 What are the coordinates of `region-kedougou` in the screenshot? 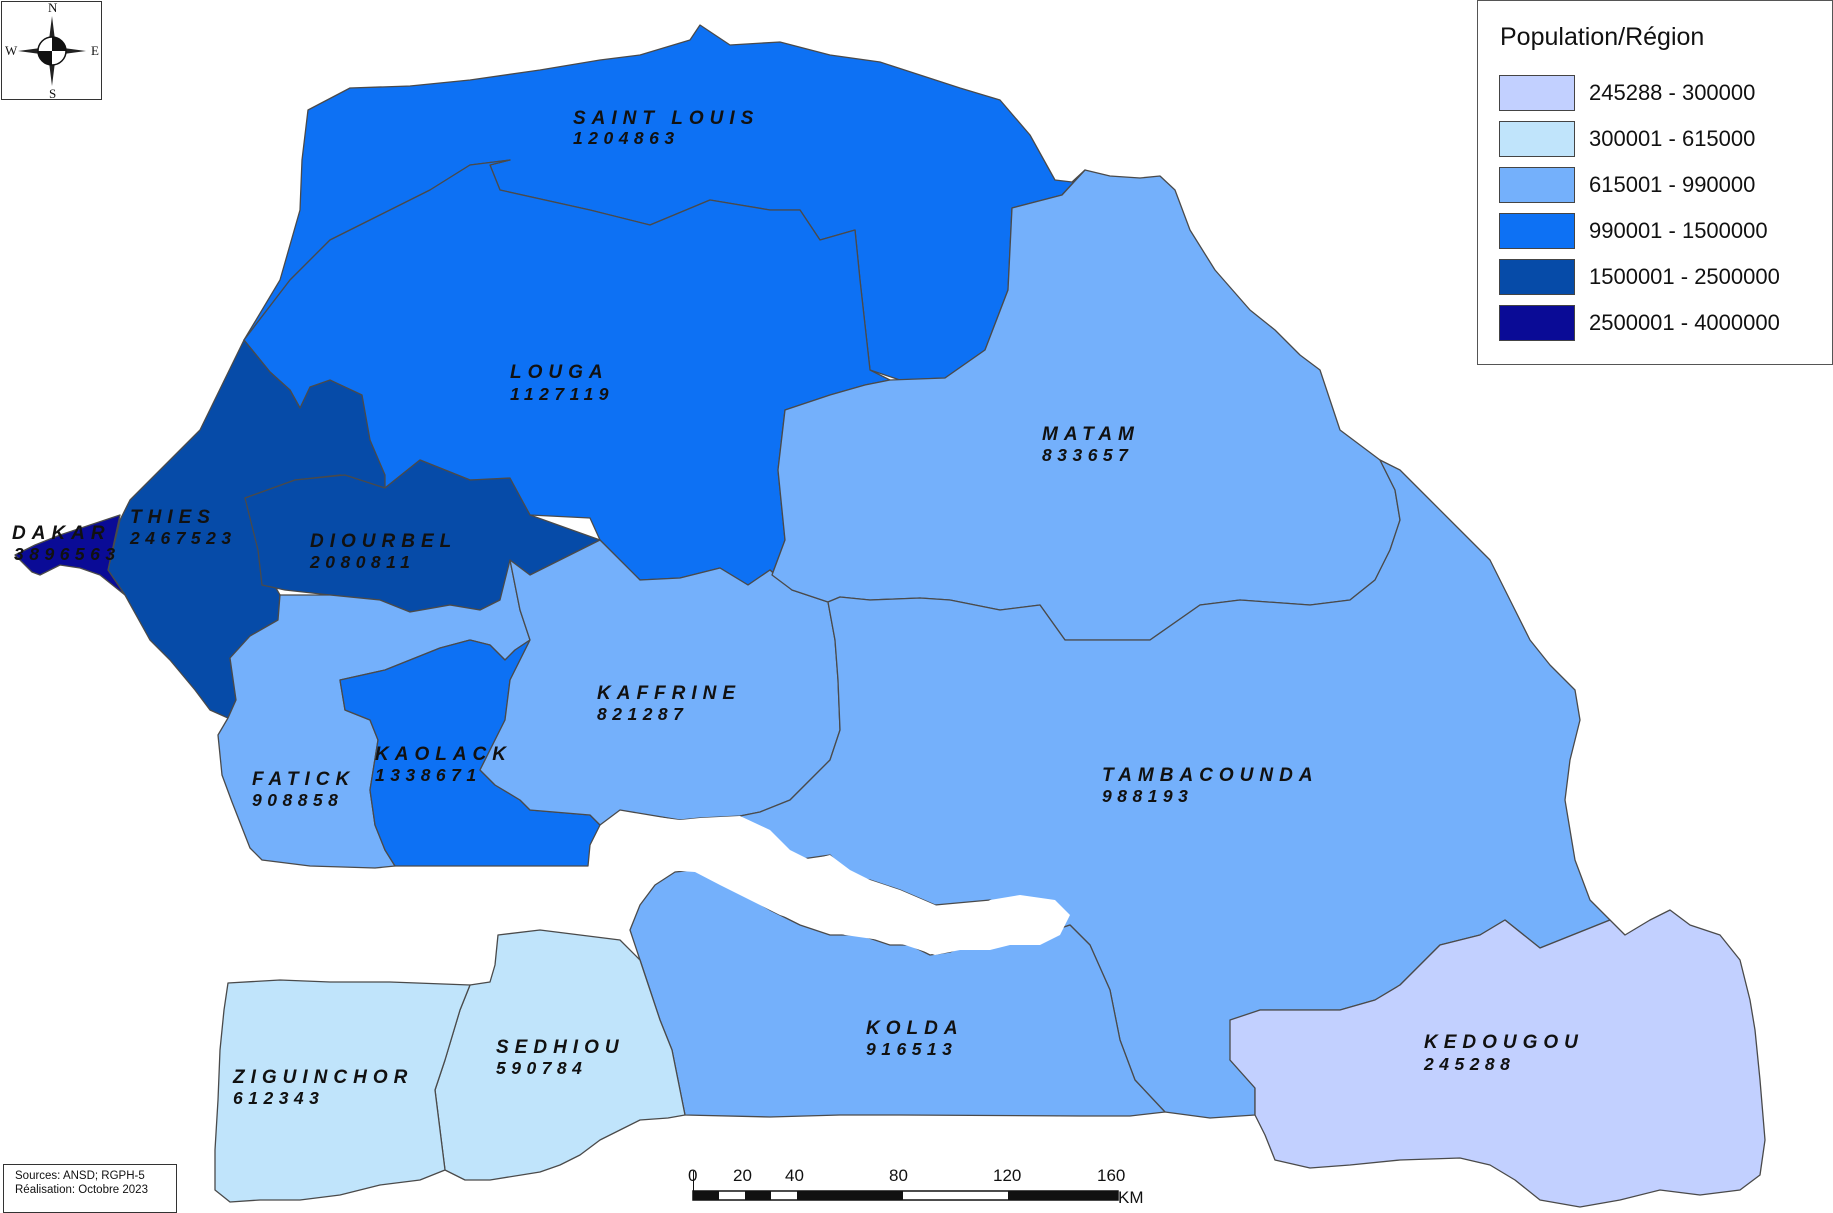 It's located at (1497, 1058).